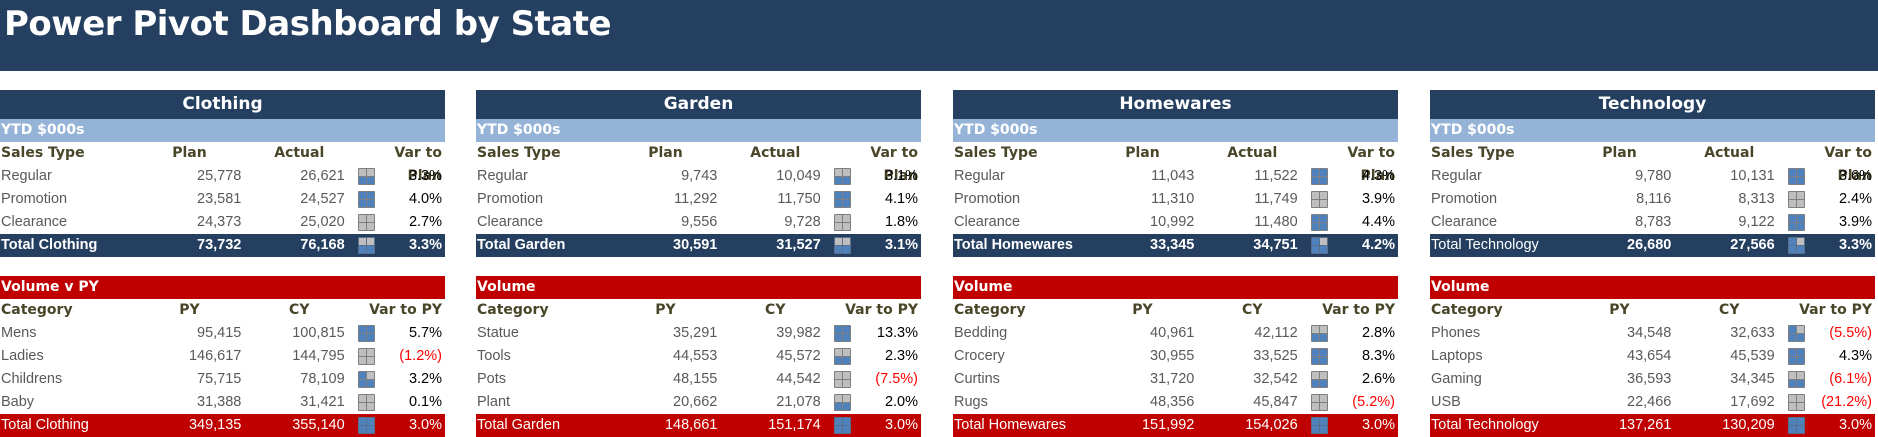  What do you see at coordinates (698, 199) in the screenshot?
I see `sales-row: Promotion 11,292 11,750 4.1%` at bounding box center [698, 199].